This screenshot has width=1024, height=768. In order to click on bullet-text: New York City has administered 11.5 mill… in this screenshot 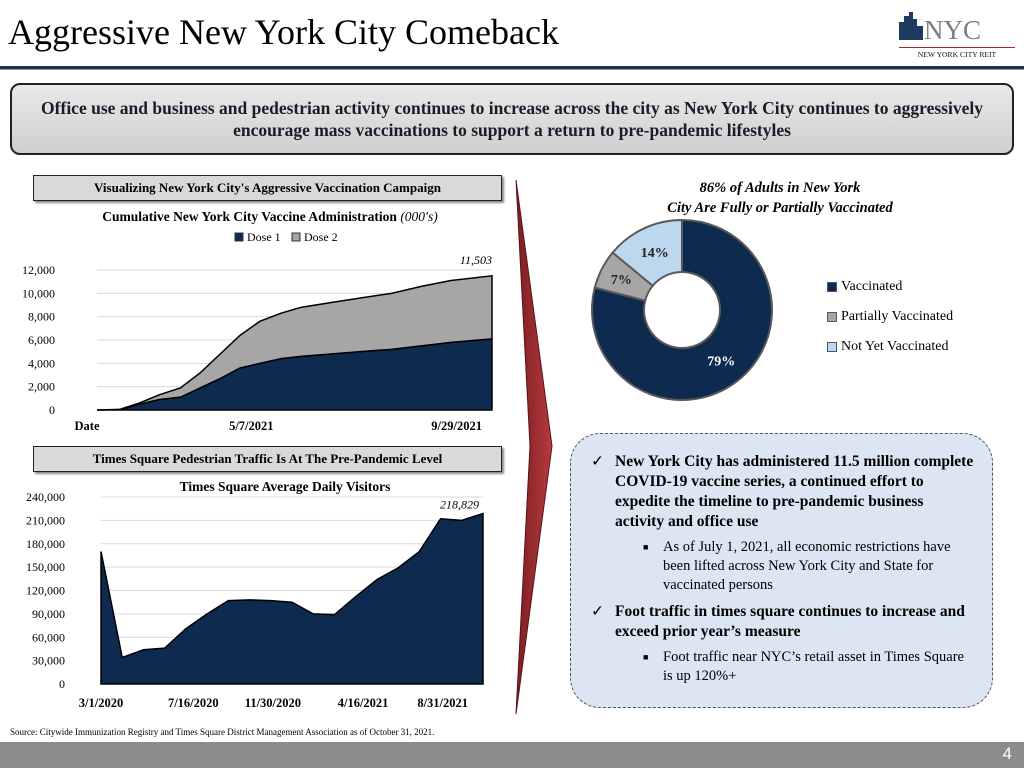, I will do `click(794, 491)`.